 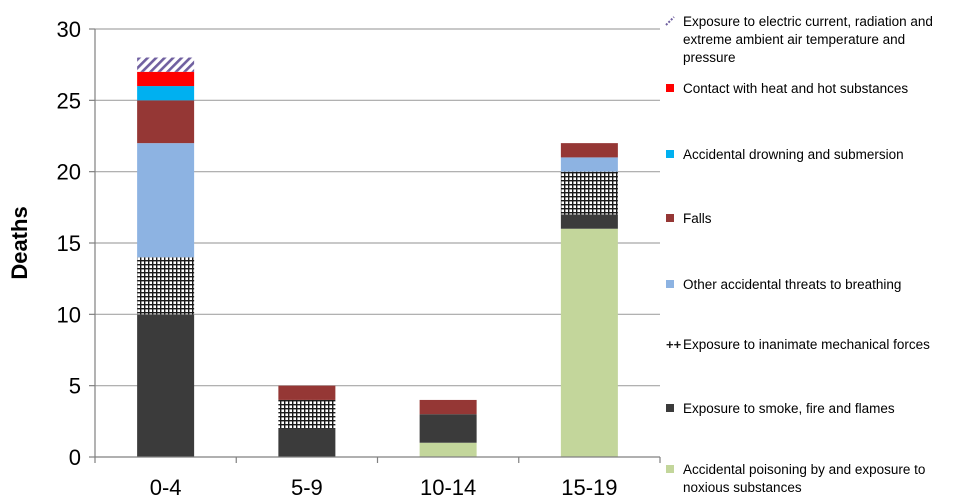 What do you see at coordinates (69, 29) in the screenshot?
I see `y-tick-label: 30` at bounding box center [69, 29].